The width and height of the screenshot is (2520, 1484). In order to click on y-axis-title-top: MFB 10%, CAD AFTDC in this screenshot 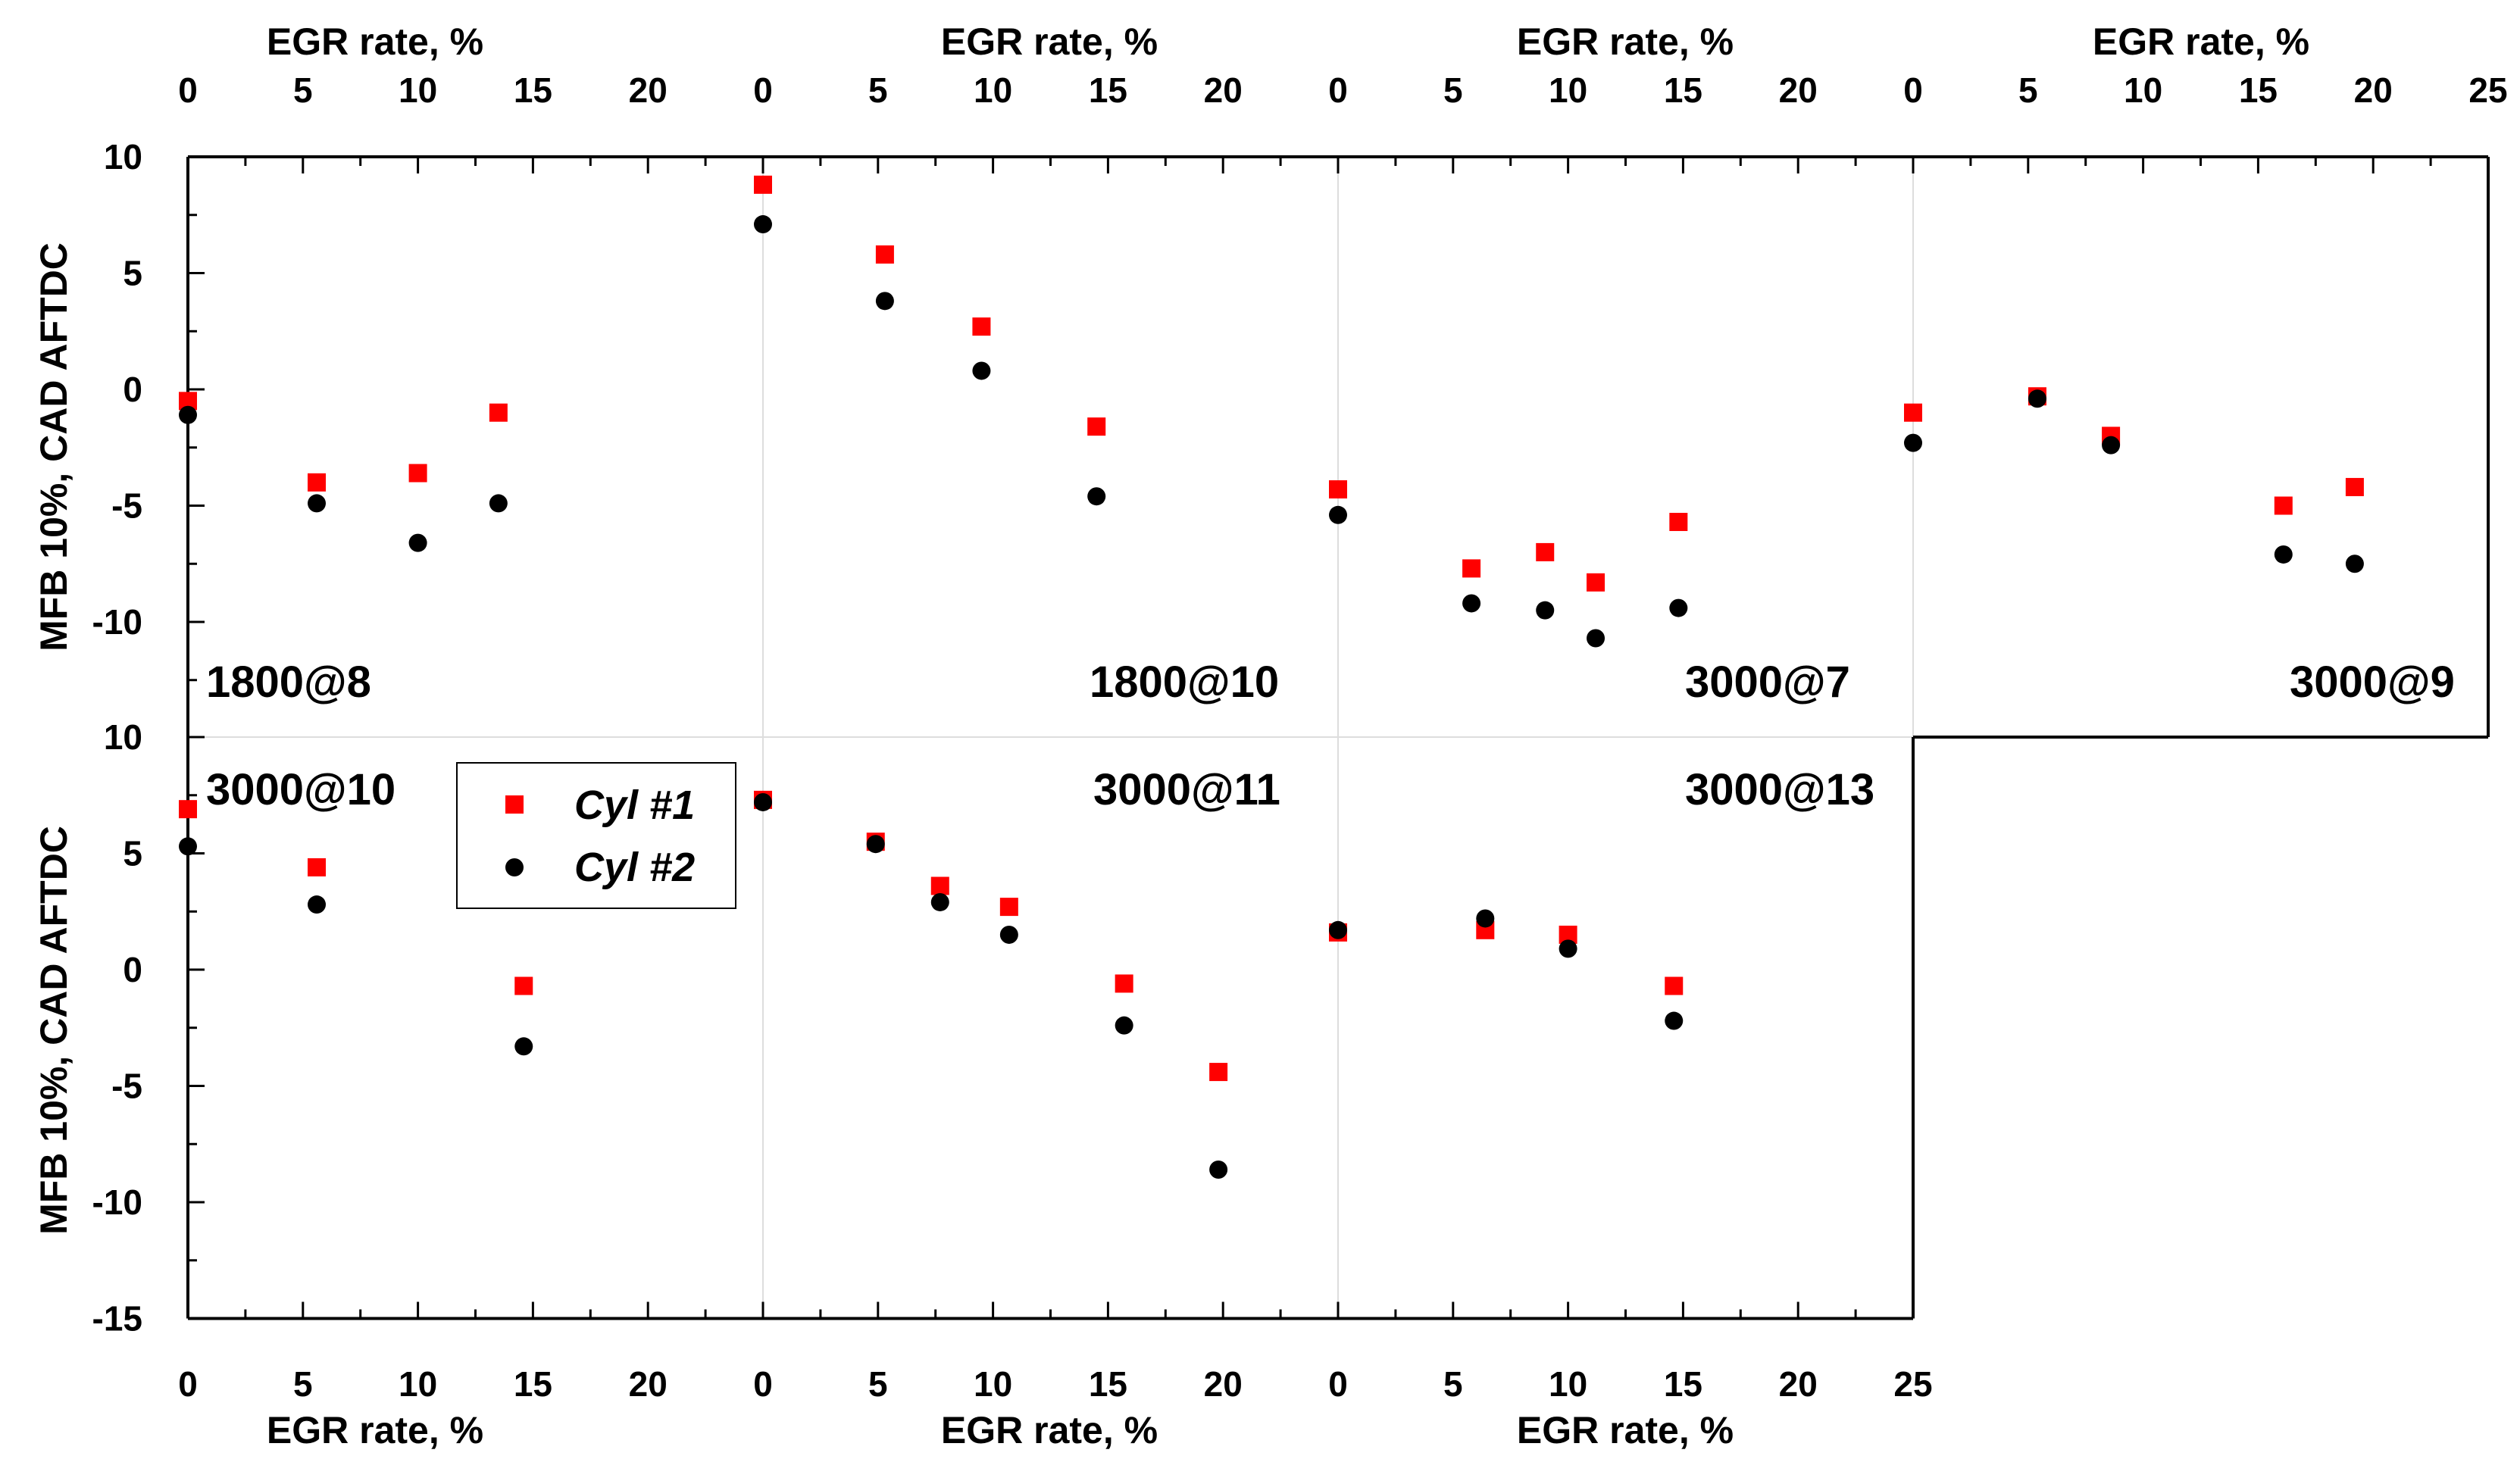, I will do `click(54, 446)`.